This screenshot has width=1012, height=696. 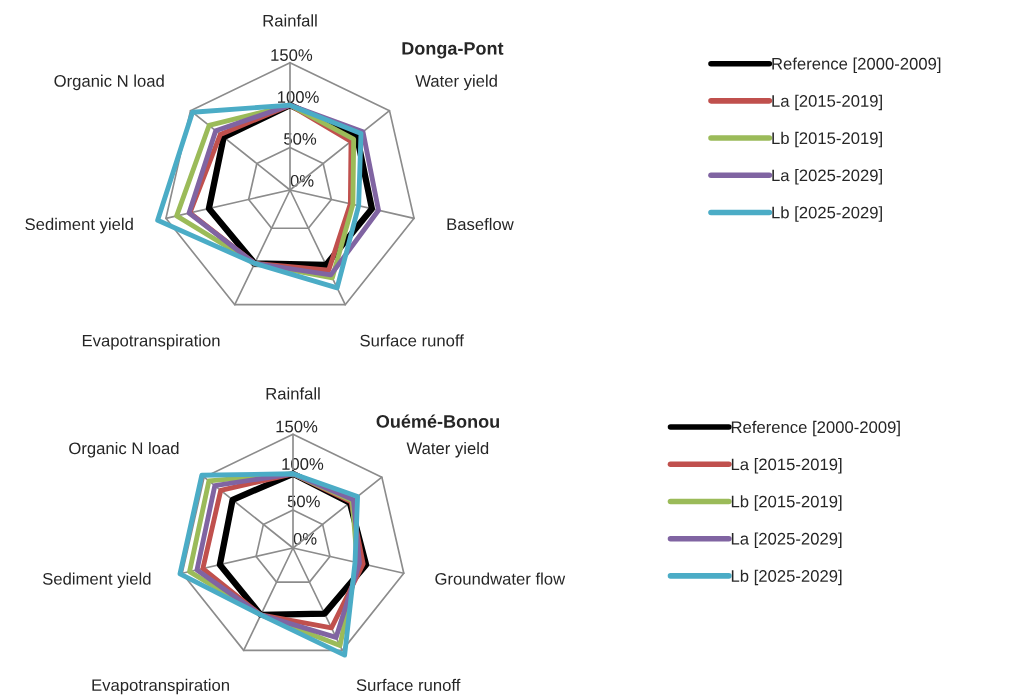 What do you see at coordinates (453, 50) in the screenshot?
I see `text: Donga-Pont` at bounding box center [453, 50].